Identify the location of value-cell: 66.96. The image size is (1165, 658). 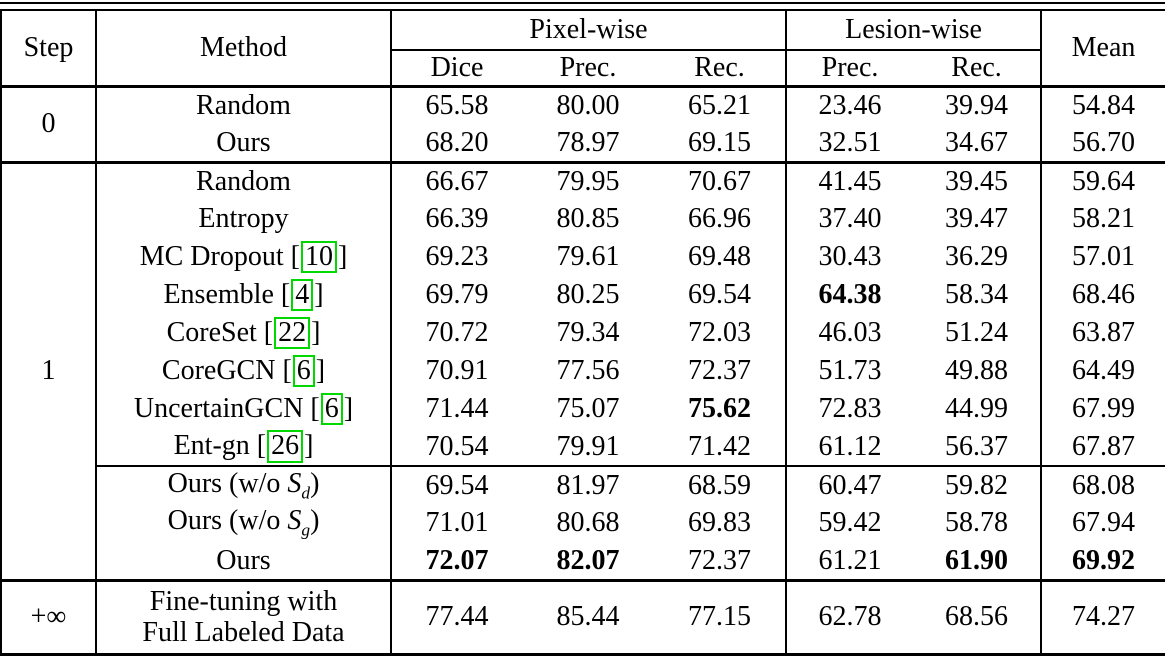
(721, 219).